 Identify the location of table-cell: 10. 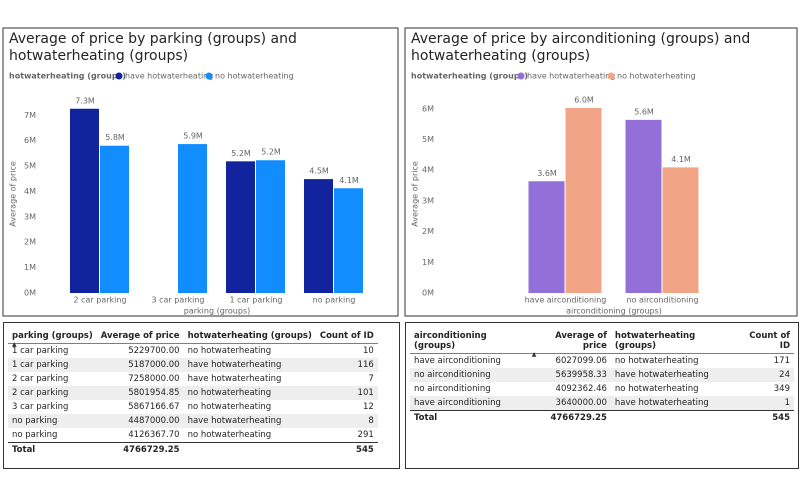
(368, 351).